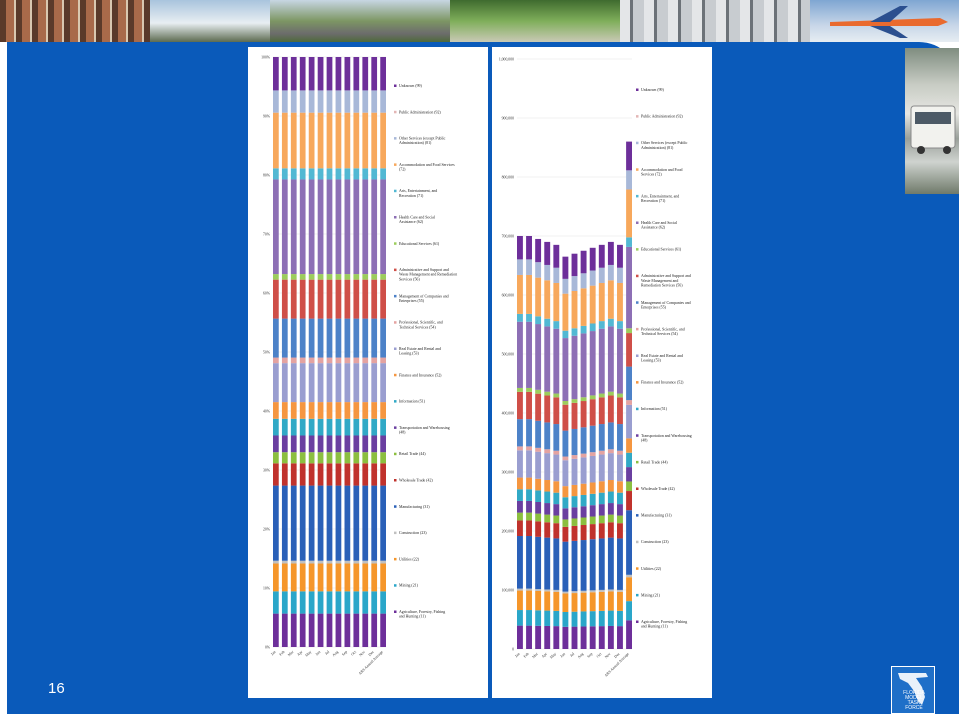 Image resolution: width=959 pixels, height=721 pixels. What do you see at coordinates (412, 454) in the screenshot?
I see `legend-label: Retail Trade (44)` at bounding box center [412, 454].